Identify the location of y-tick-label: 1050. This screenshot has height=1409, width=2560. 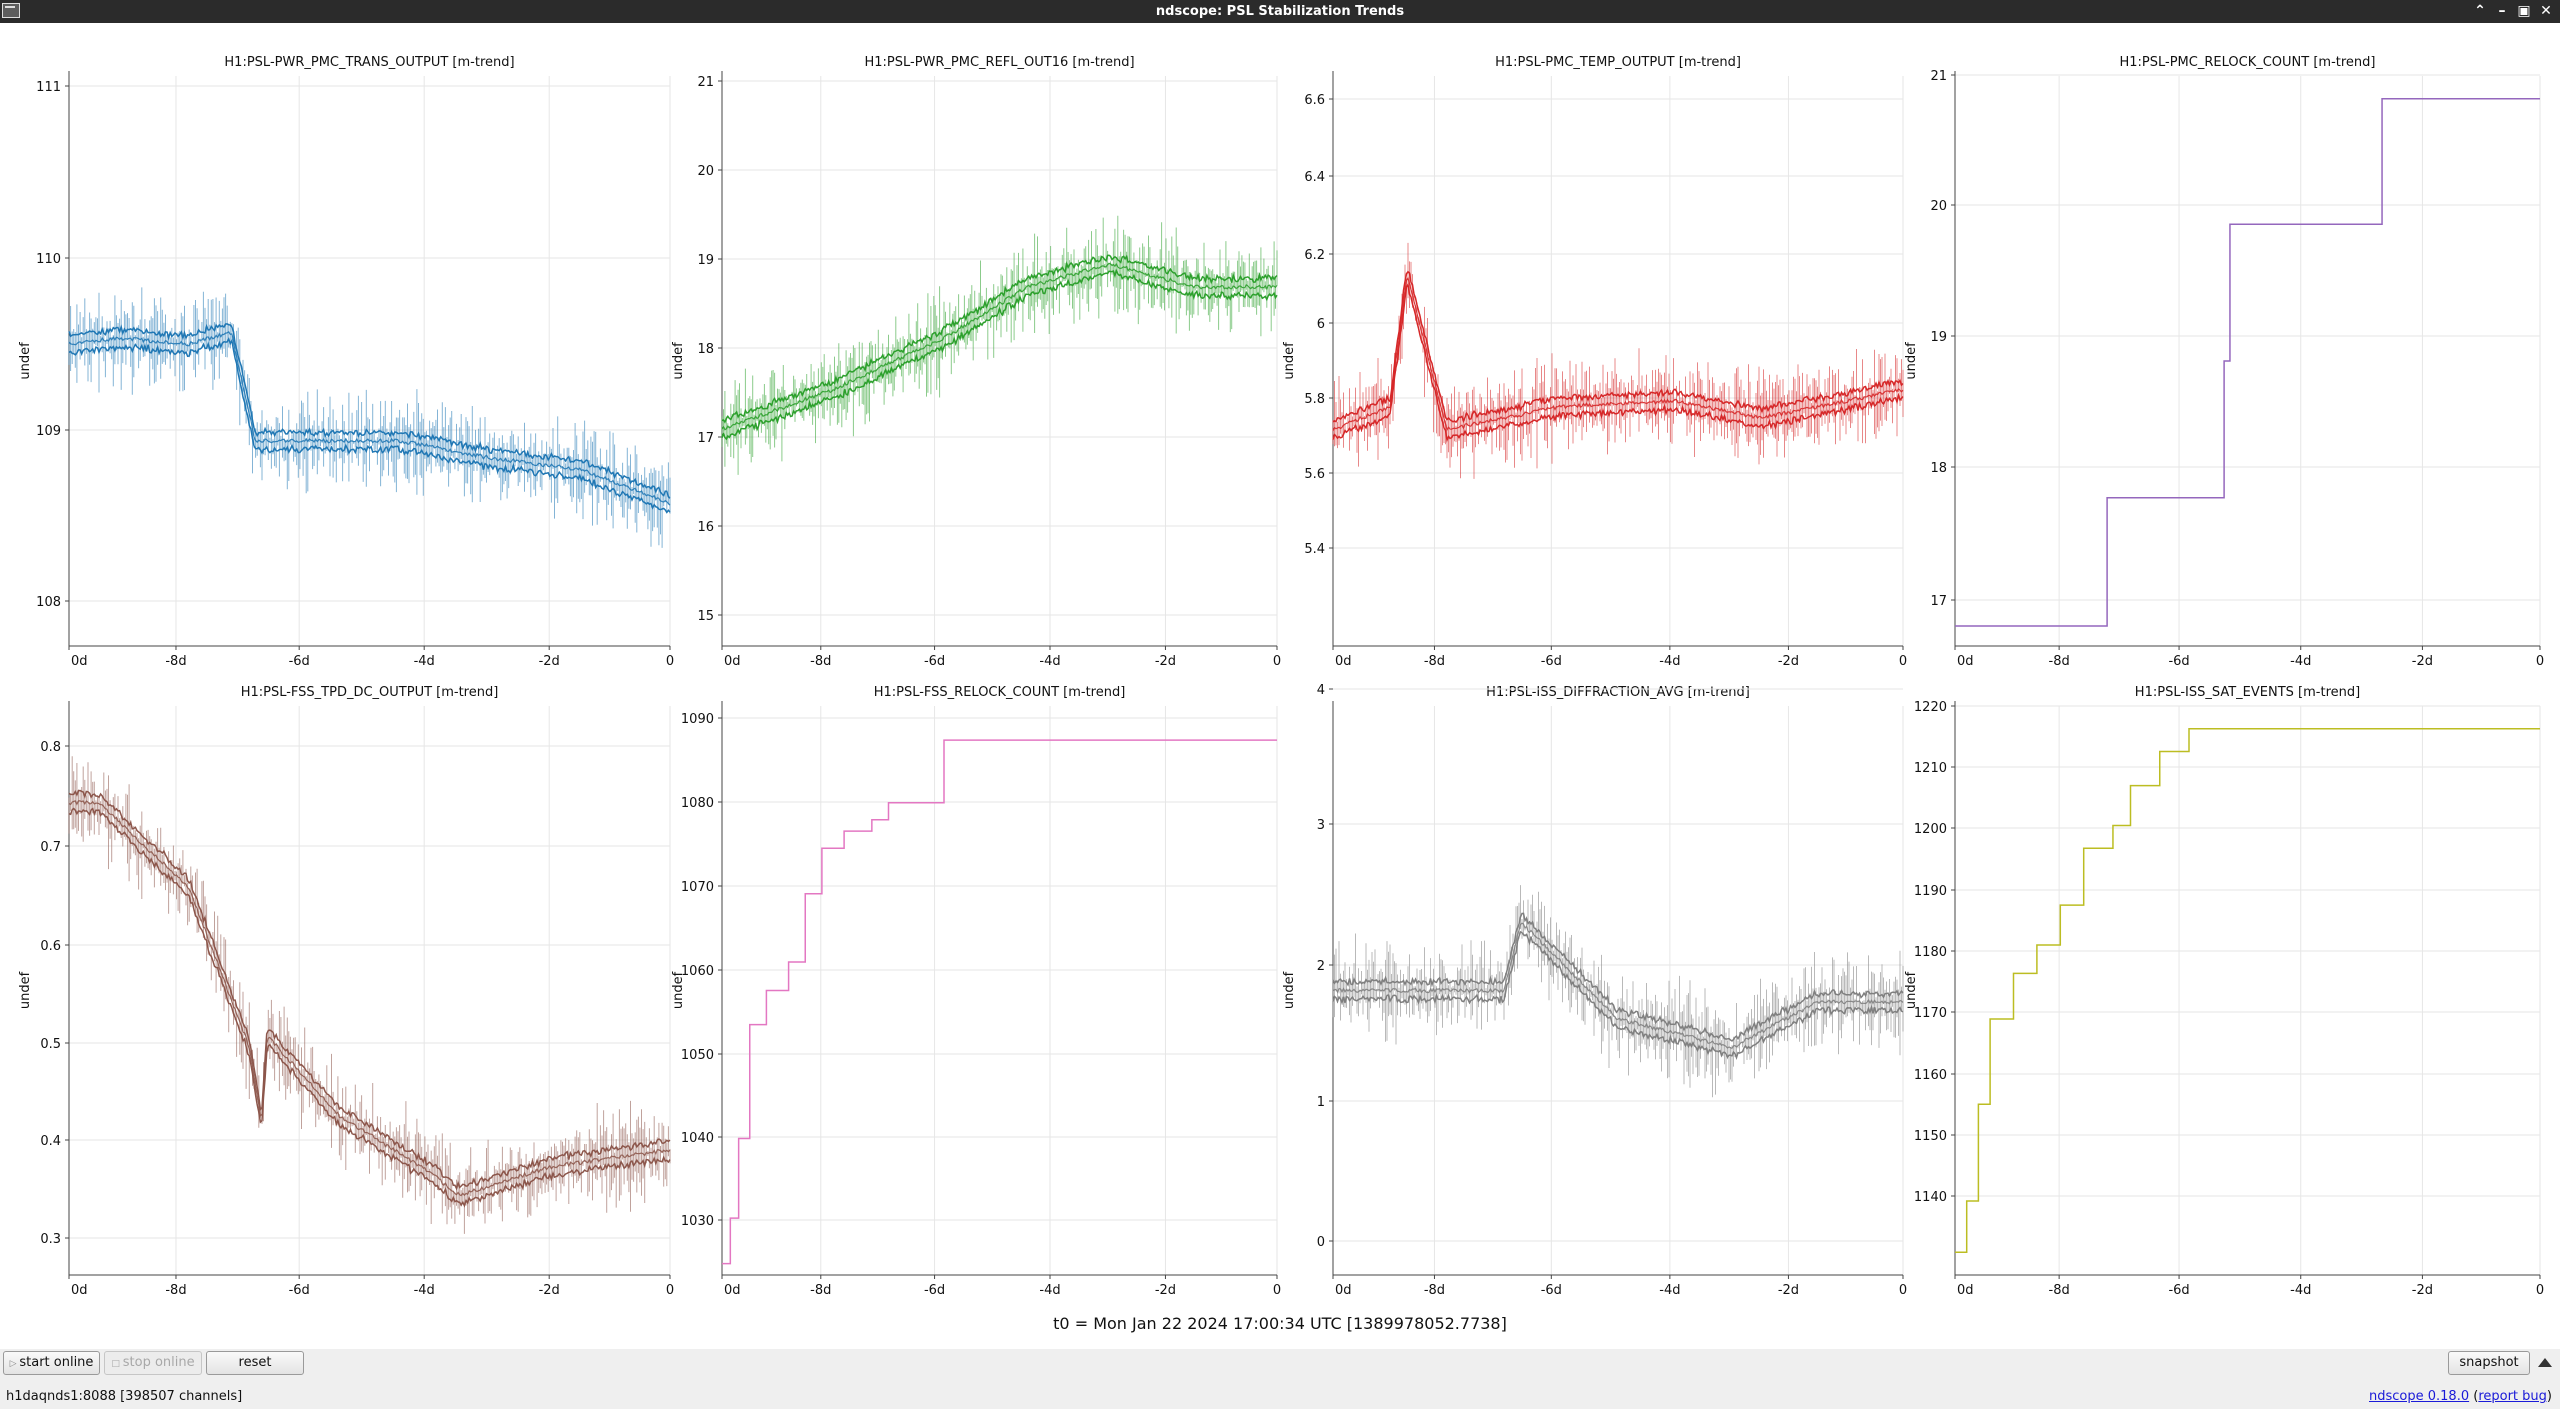
(697, 1055).